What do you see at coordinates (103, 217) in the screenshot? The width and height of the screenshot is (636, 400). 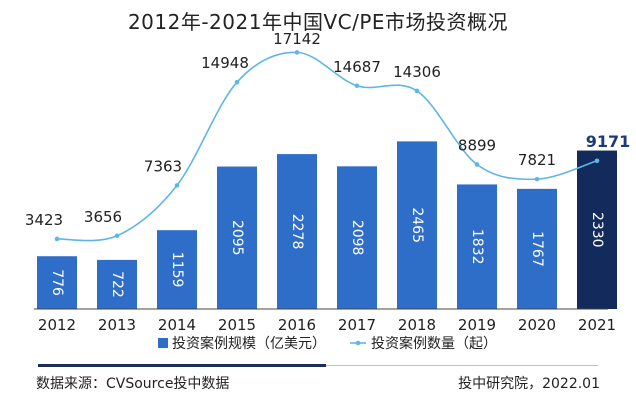 I see `count-value-label: 3656` at bounding box center [103, 217].